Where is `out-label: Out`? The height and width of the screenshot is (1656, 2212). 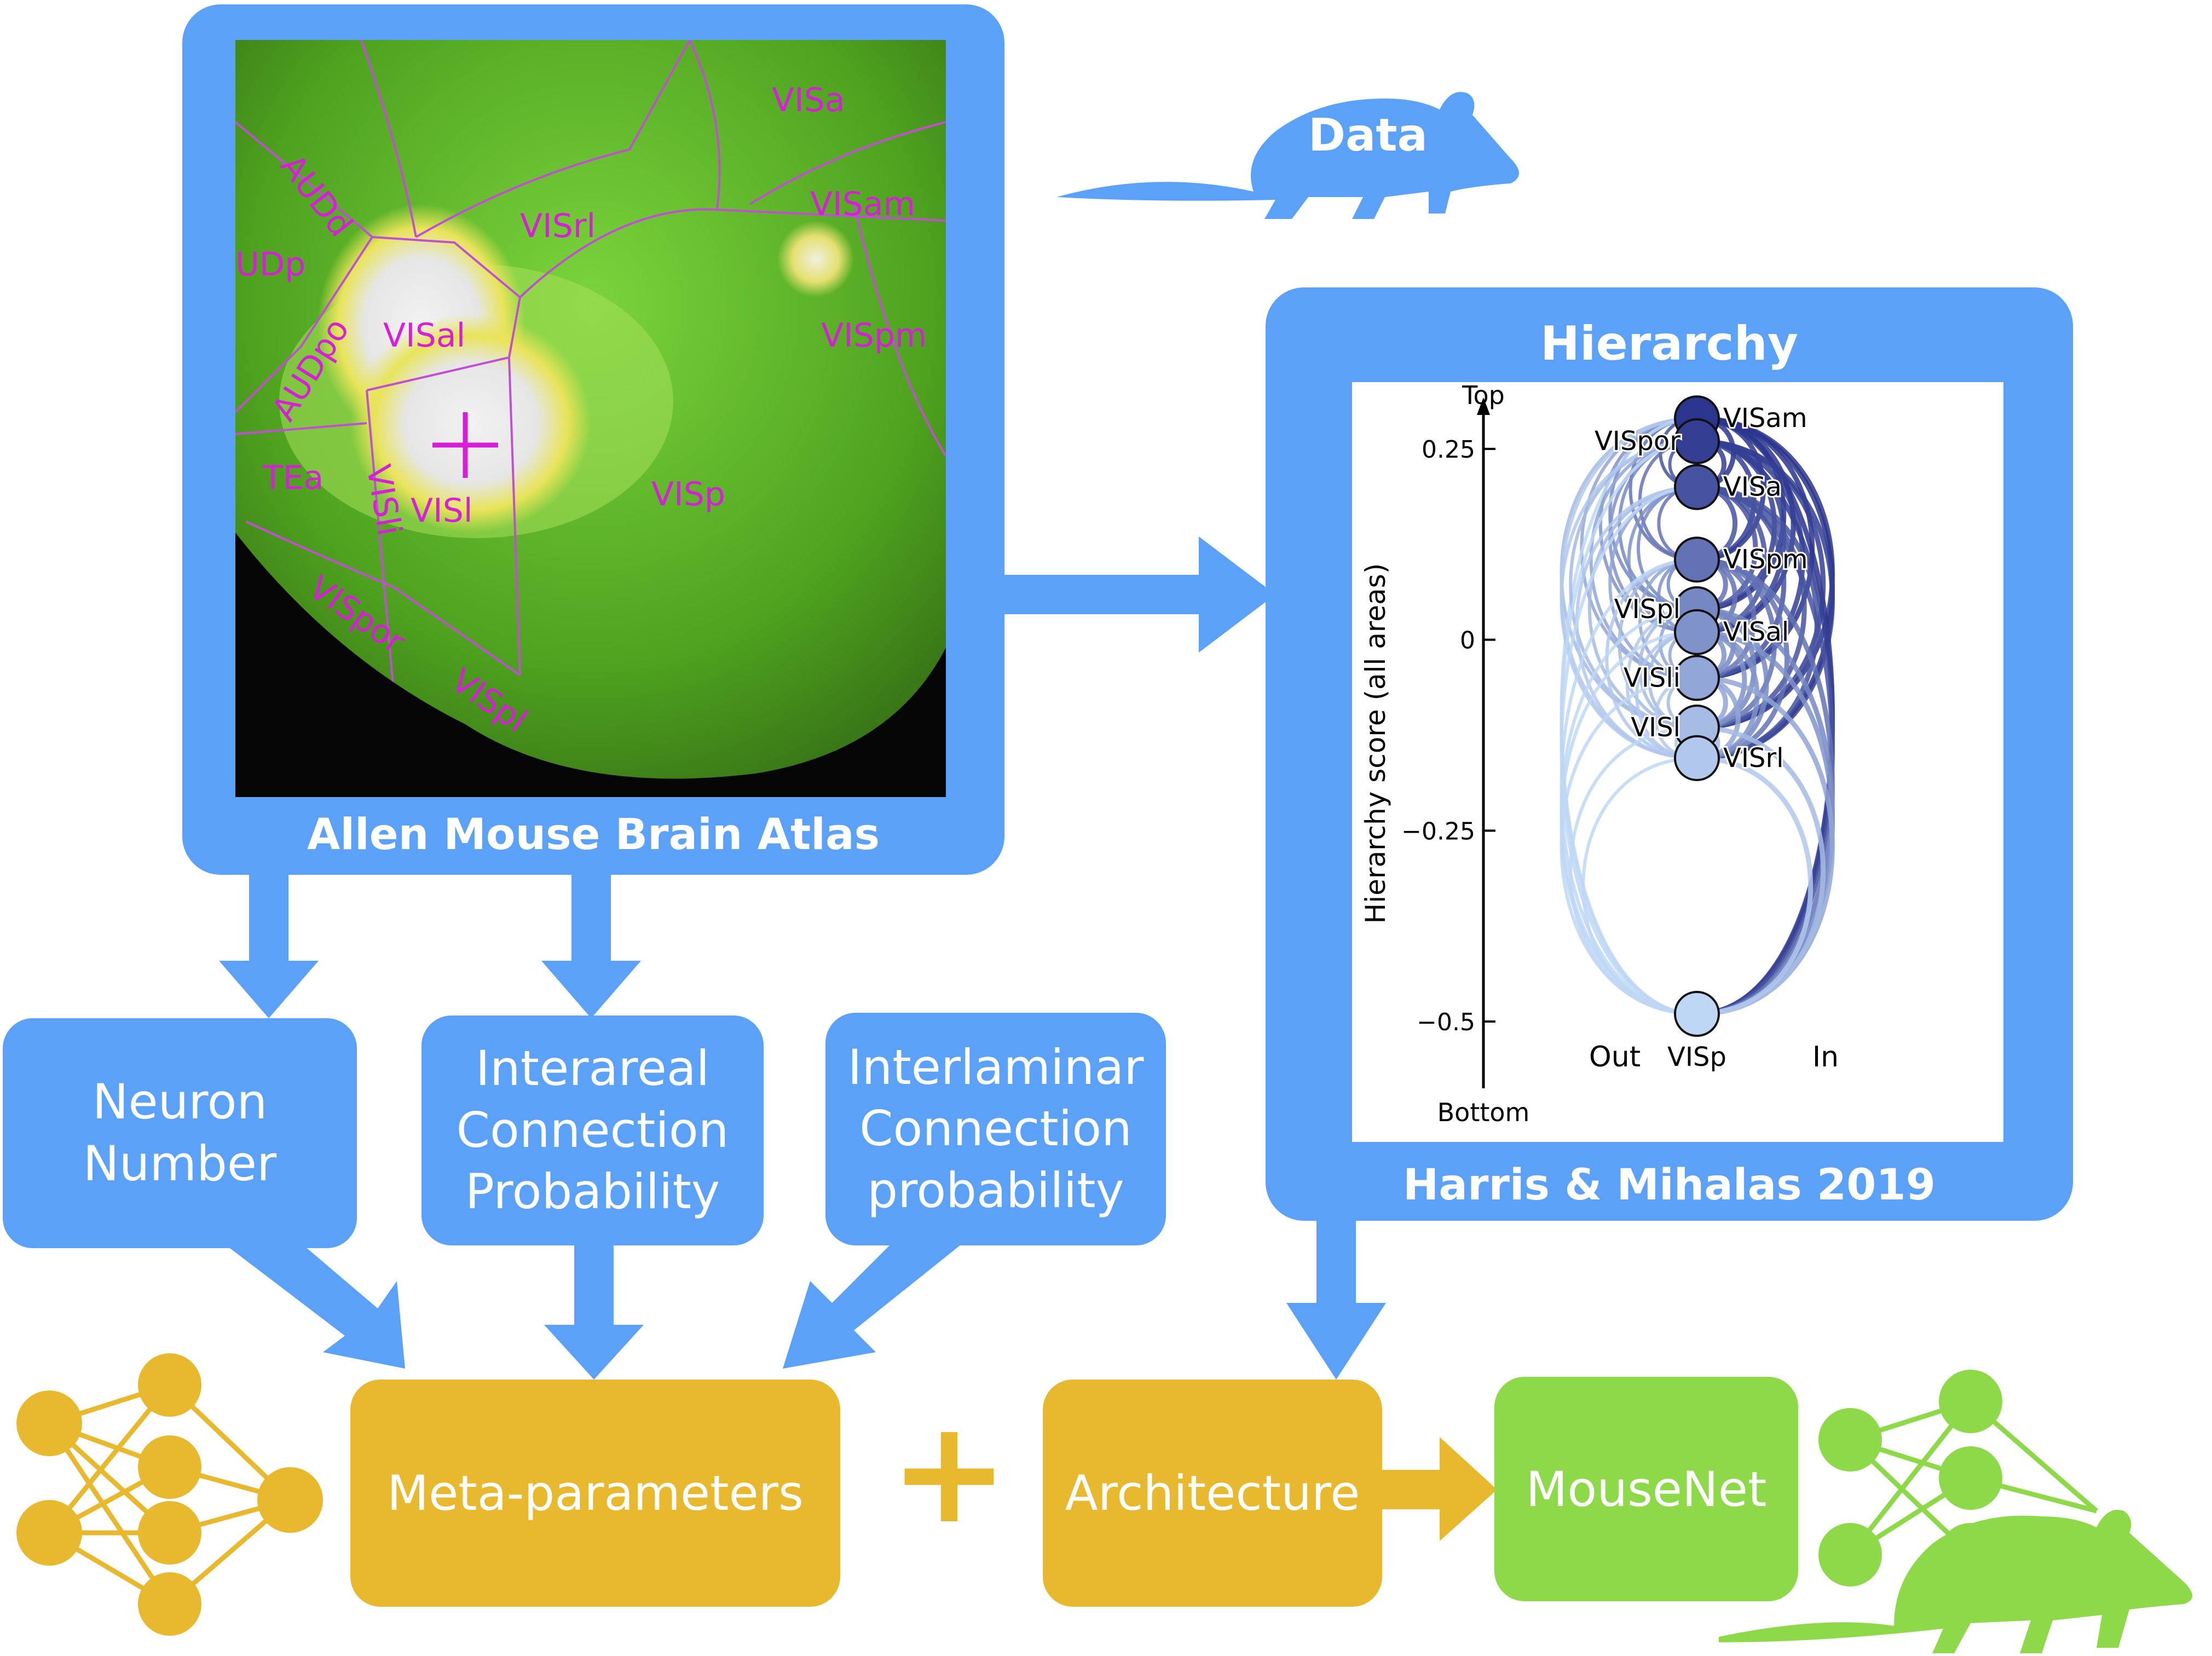
out-label: Out is located at coordinates (1615, 1058).